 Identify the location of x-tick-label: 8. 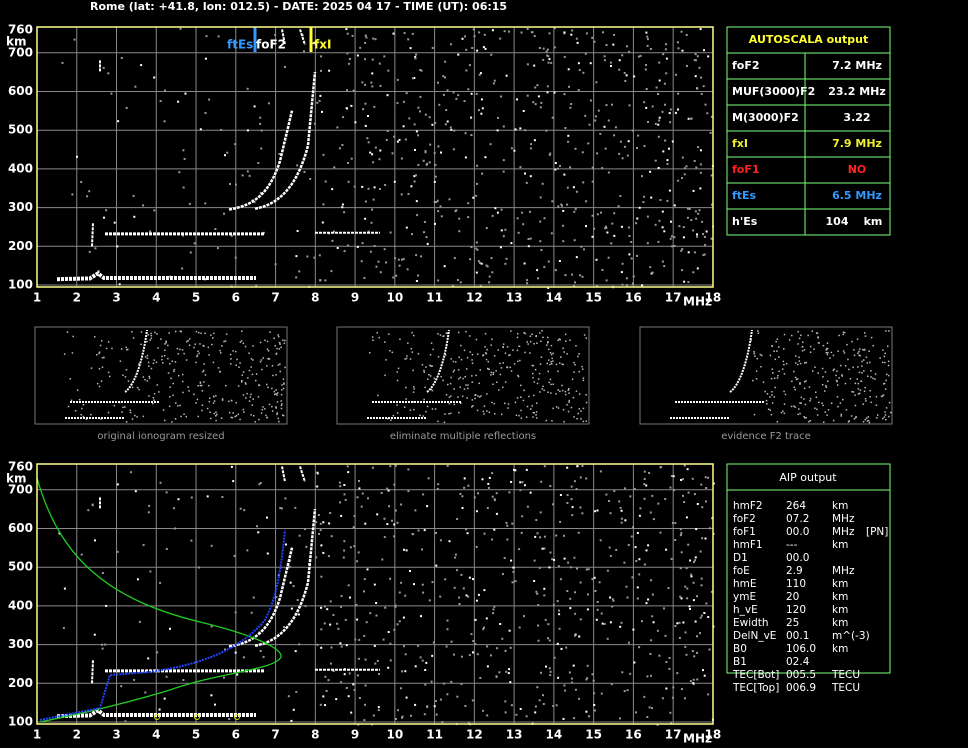
(315, 735).